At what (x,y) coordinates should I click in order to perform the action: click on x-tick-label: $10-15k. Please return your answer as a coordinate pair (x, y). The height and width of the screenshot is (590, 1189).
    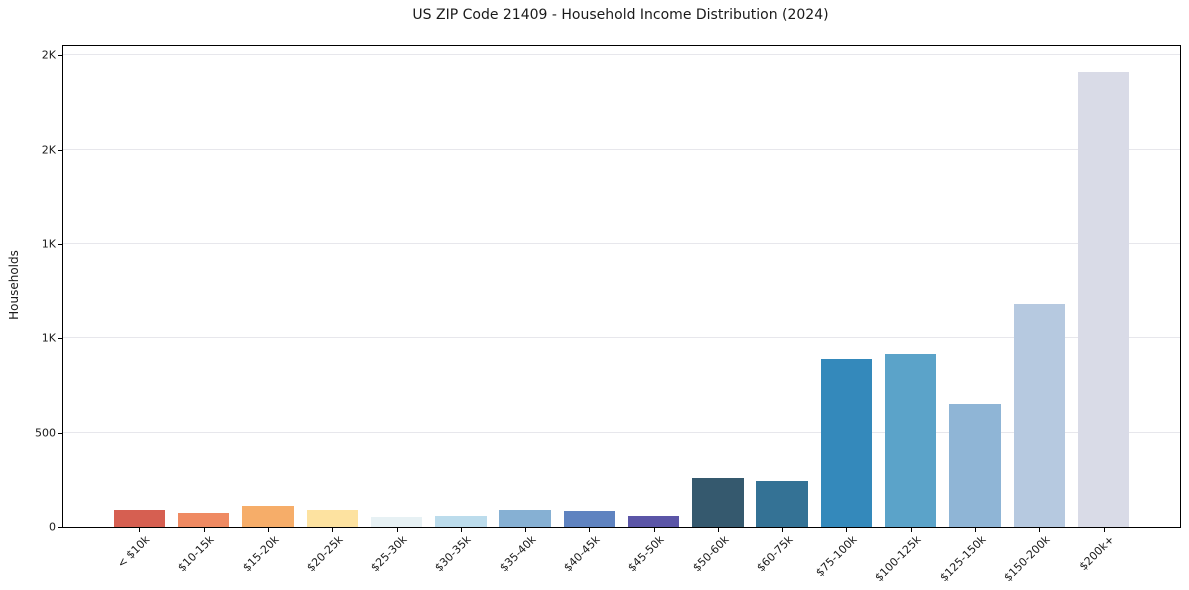
    Looking at the image, I should click on (196, 554).